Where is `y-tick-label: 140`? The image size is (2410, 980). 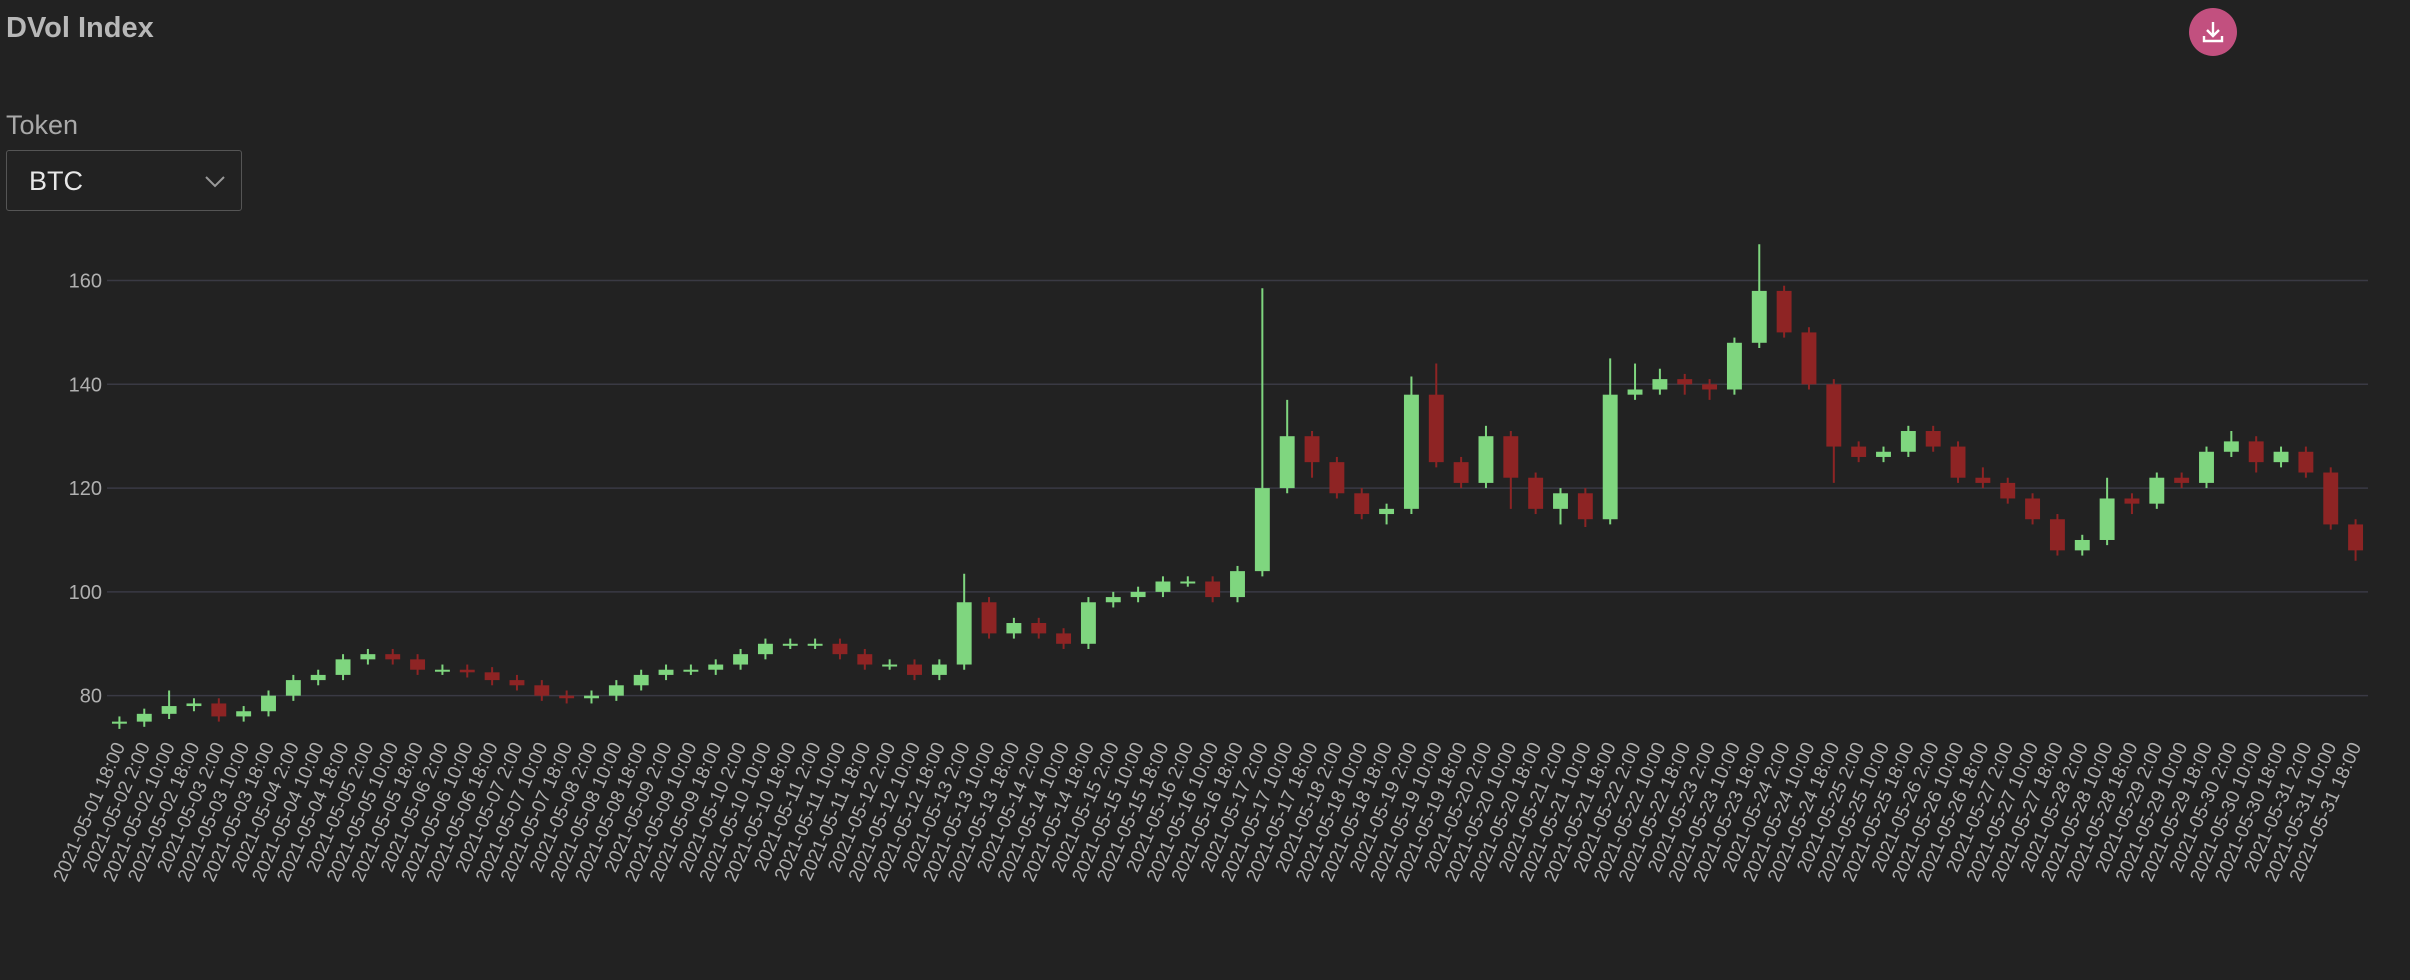
y-tick-label: 140 is located at coordinates (85, 385).